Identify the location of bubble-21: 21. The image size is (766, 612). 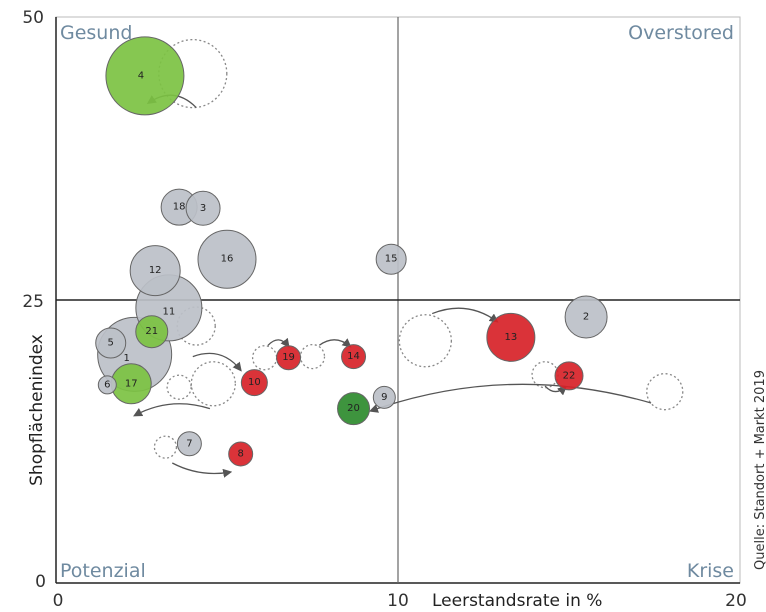
(152, 332).